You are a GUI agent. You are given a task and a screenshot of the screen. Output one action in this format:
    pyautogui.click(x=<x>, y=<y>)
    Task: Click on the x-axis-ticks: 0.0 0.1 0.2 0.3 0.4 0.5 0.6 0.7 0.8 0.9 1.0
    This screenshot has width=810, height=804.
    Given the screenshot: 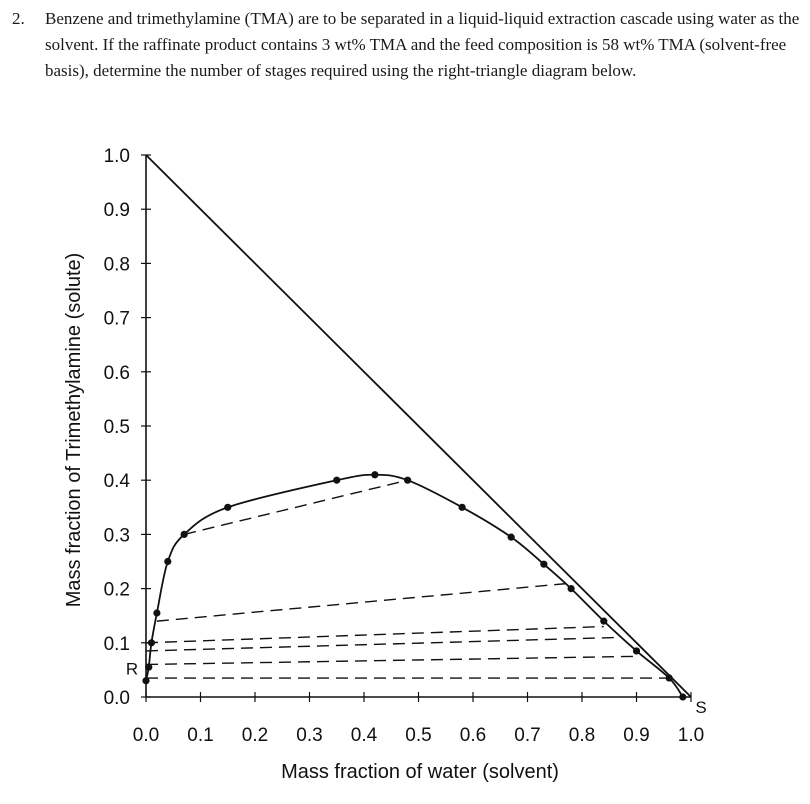 What is the action you would take?
    pyautogui.click(x=418, y=719)
    